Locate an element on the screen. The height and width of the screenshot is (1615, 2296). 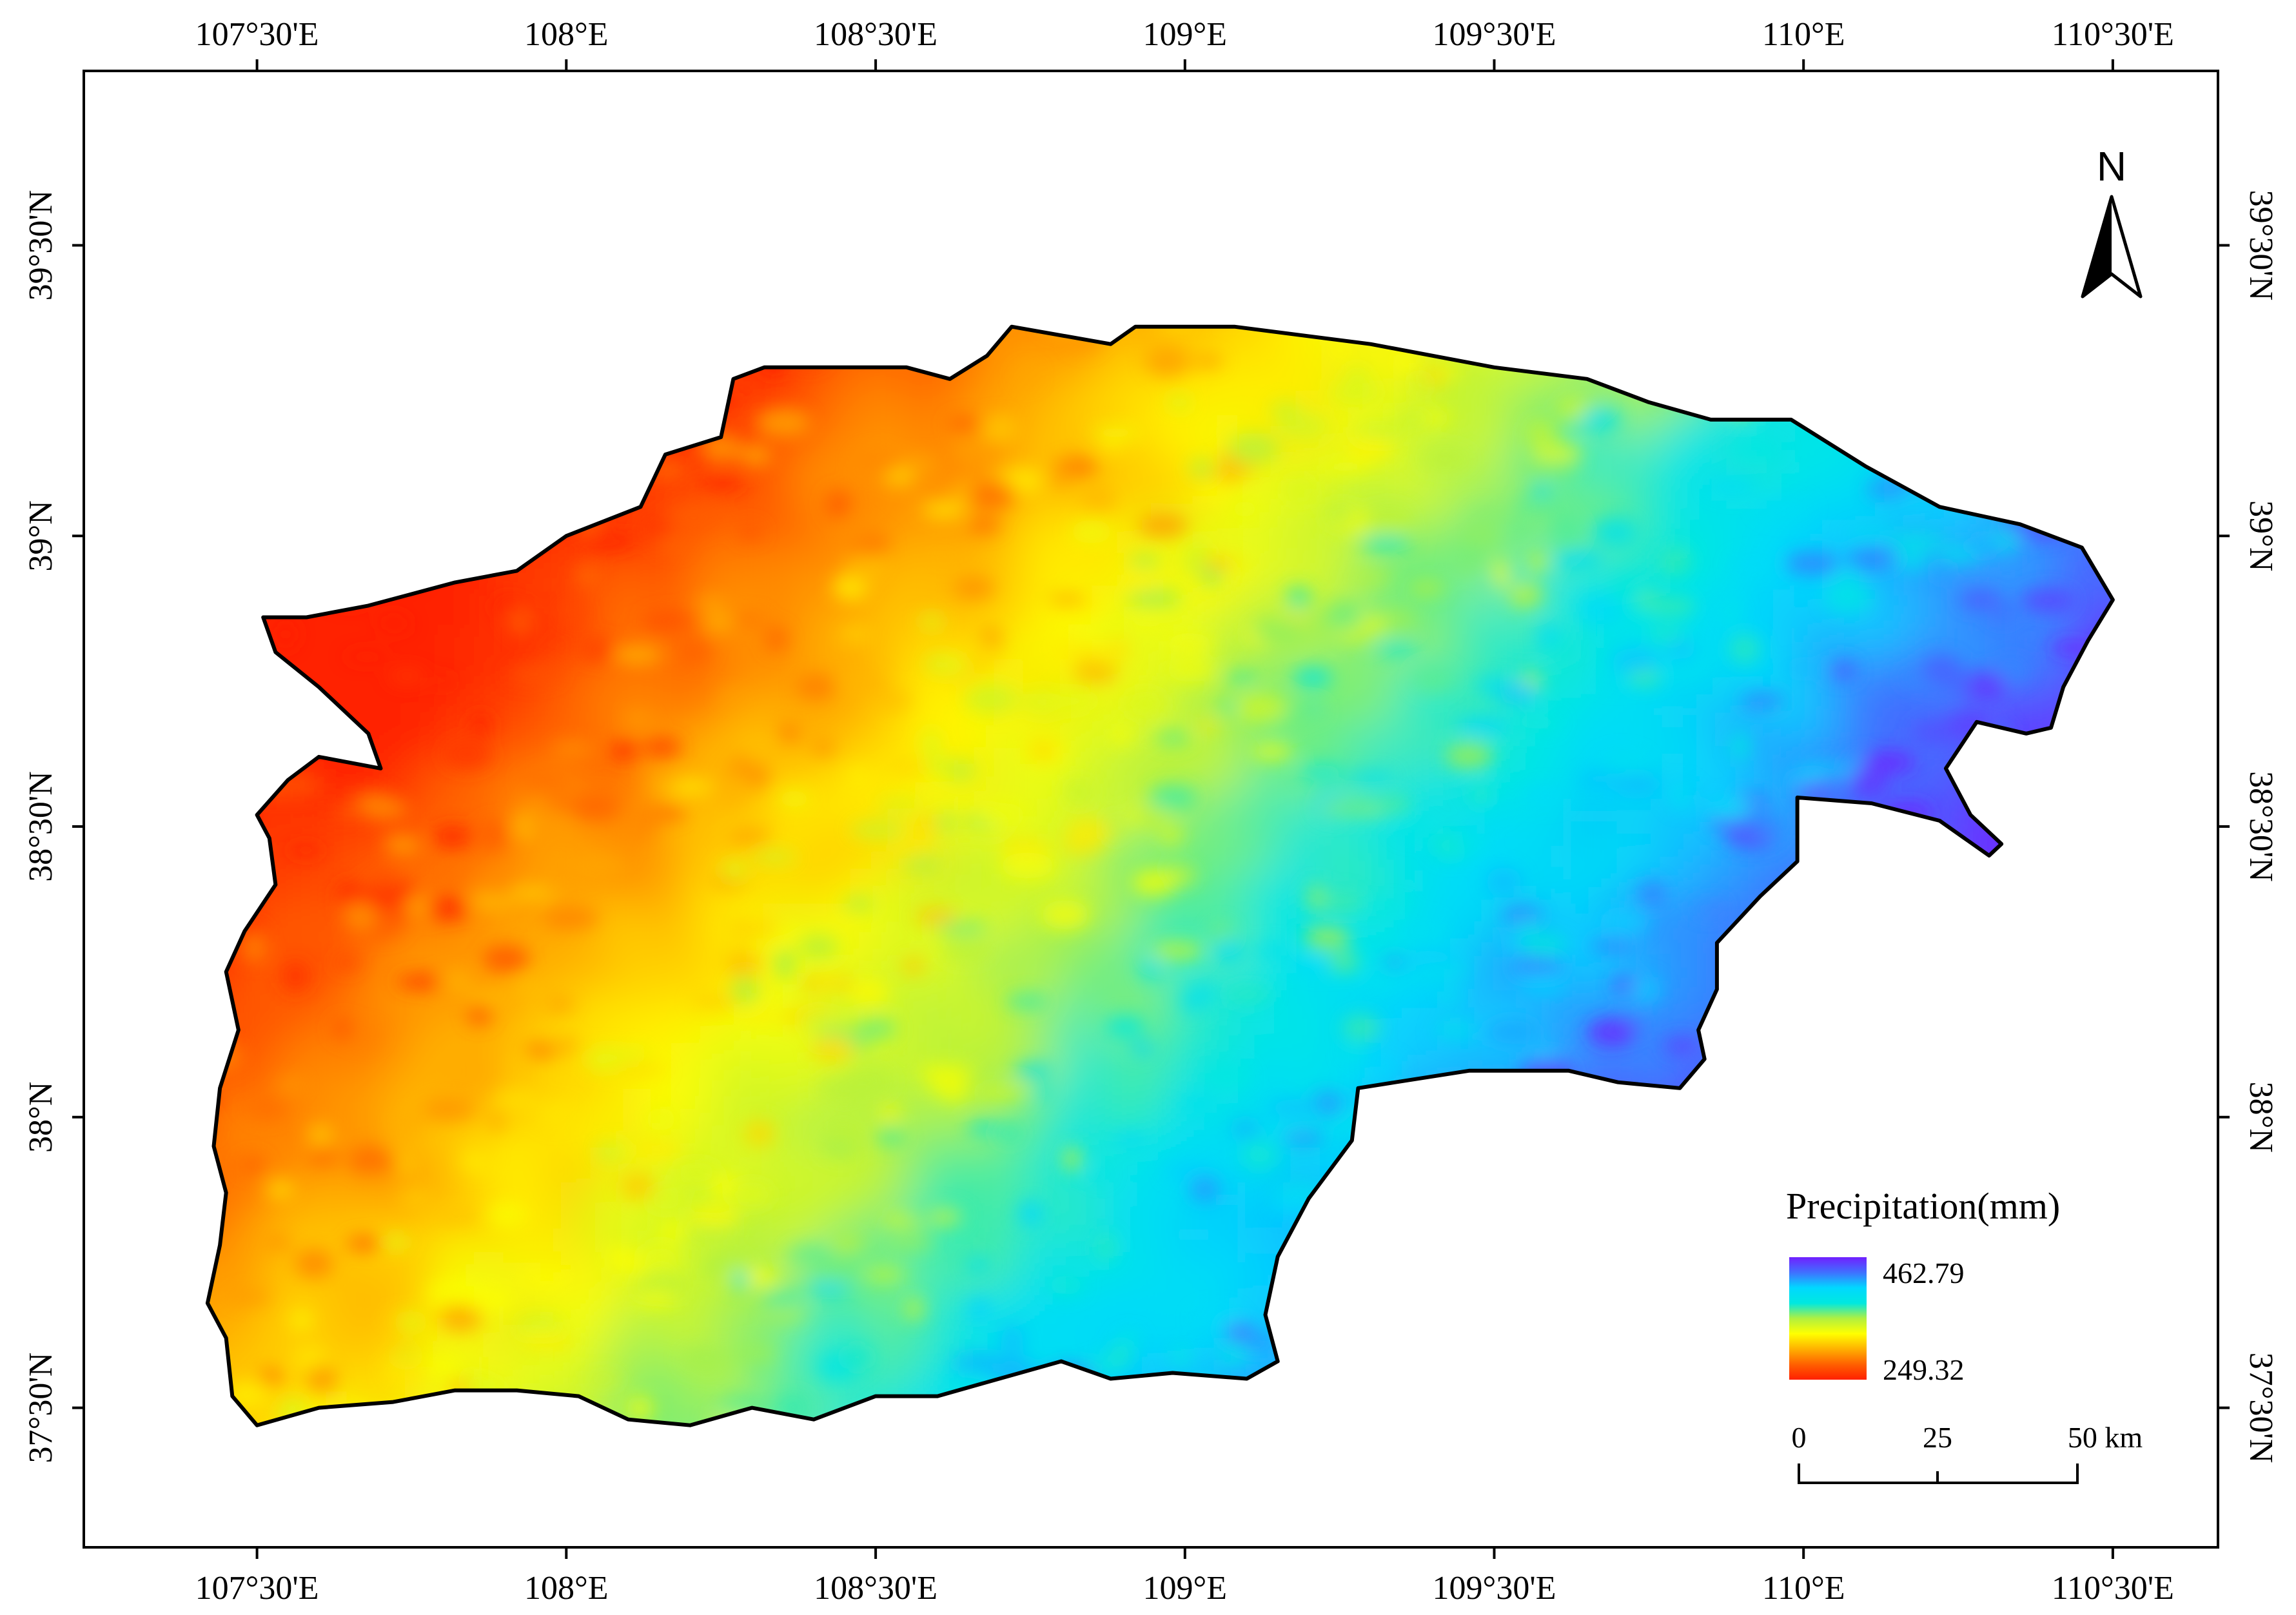
lon-tick-label-top-0: 107°30'E is located at coordinates (257, 34).